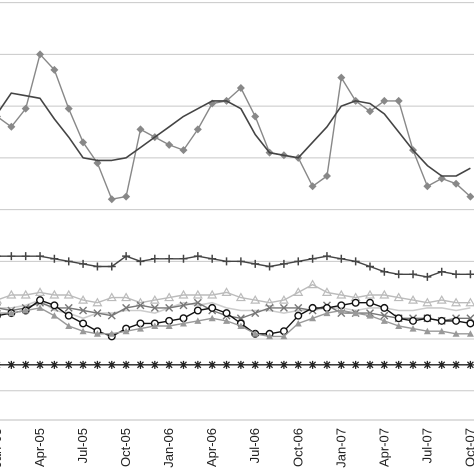  Describe the element at coordinates (235, 293) in the screenshot. I see `series-3-line` at that location.